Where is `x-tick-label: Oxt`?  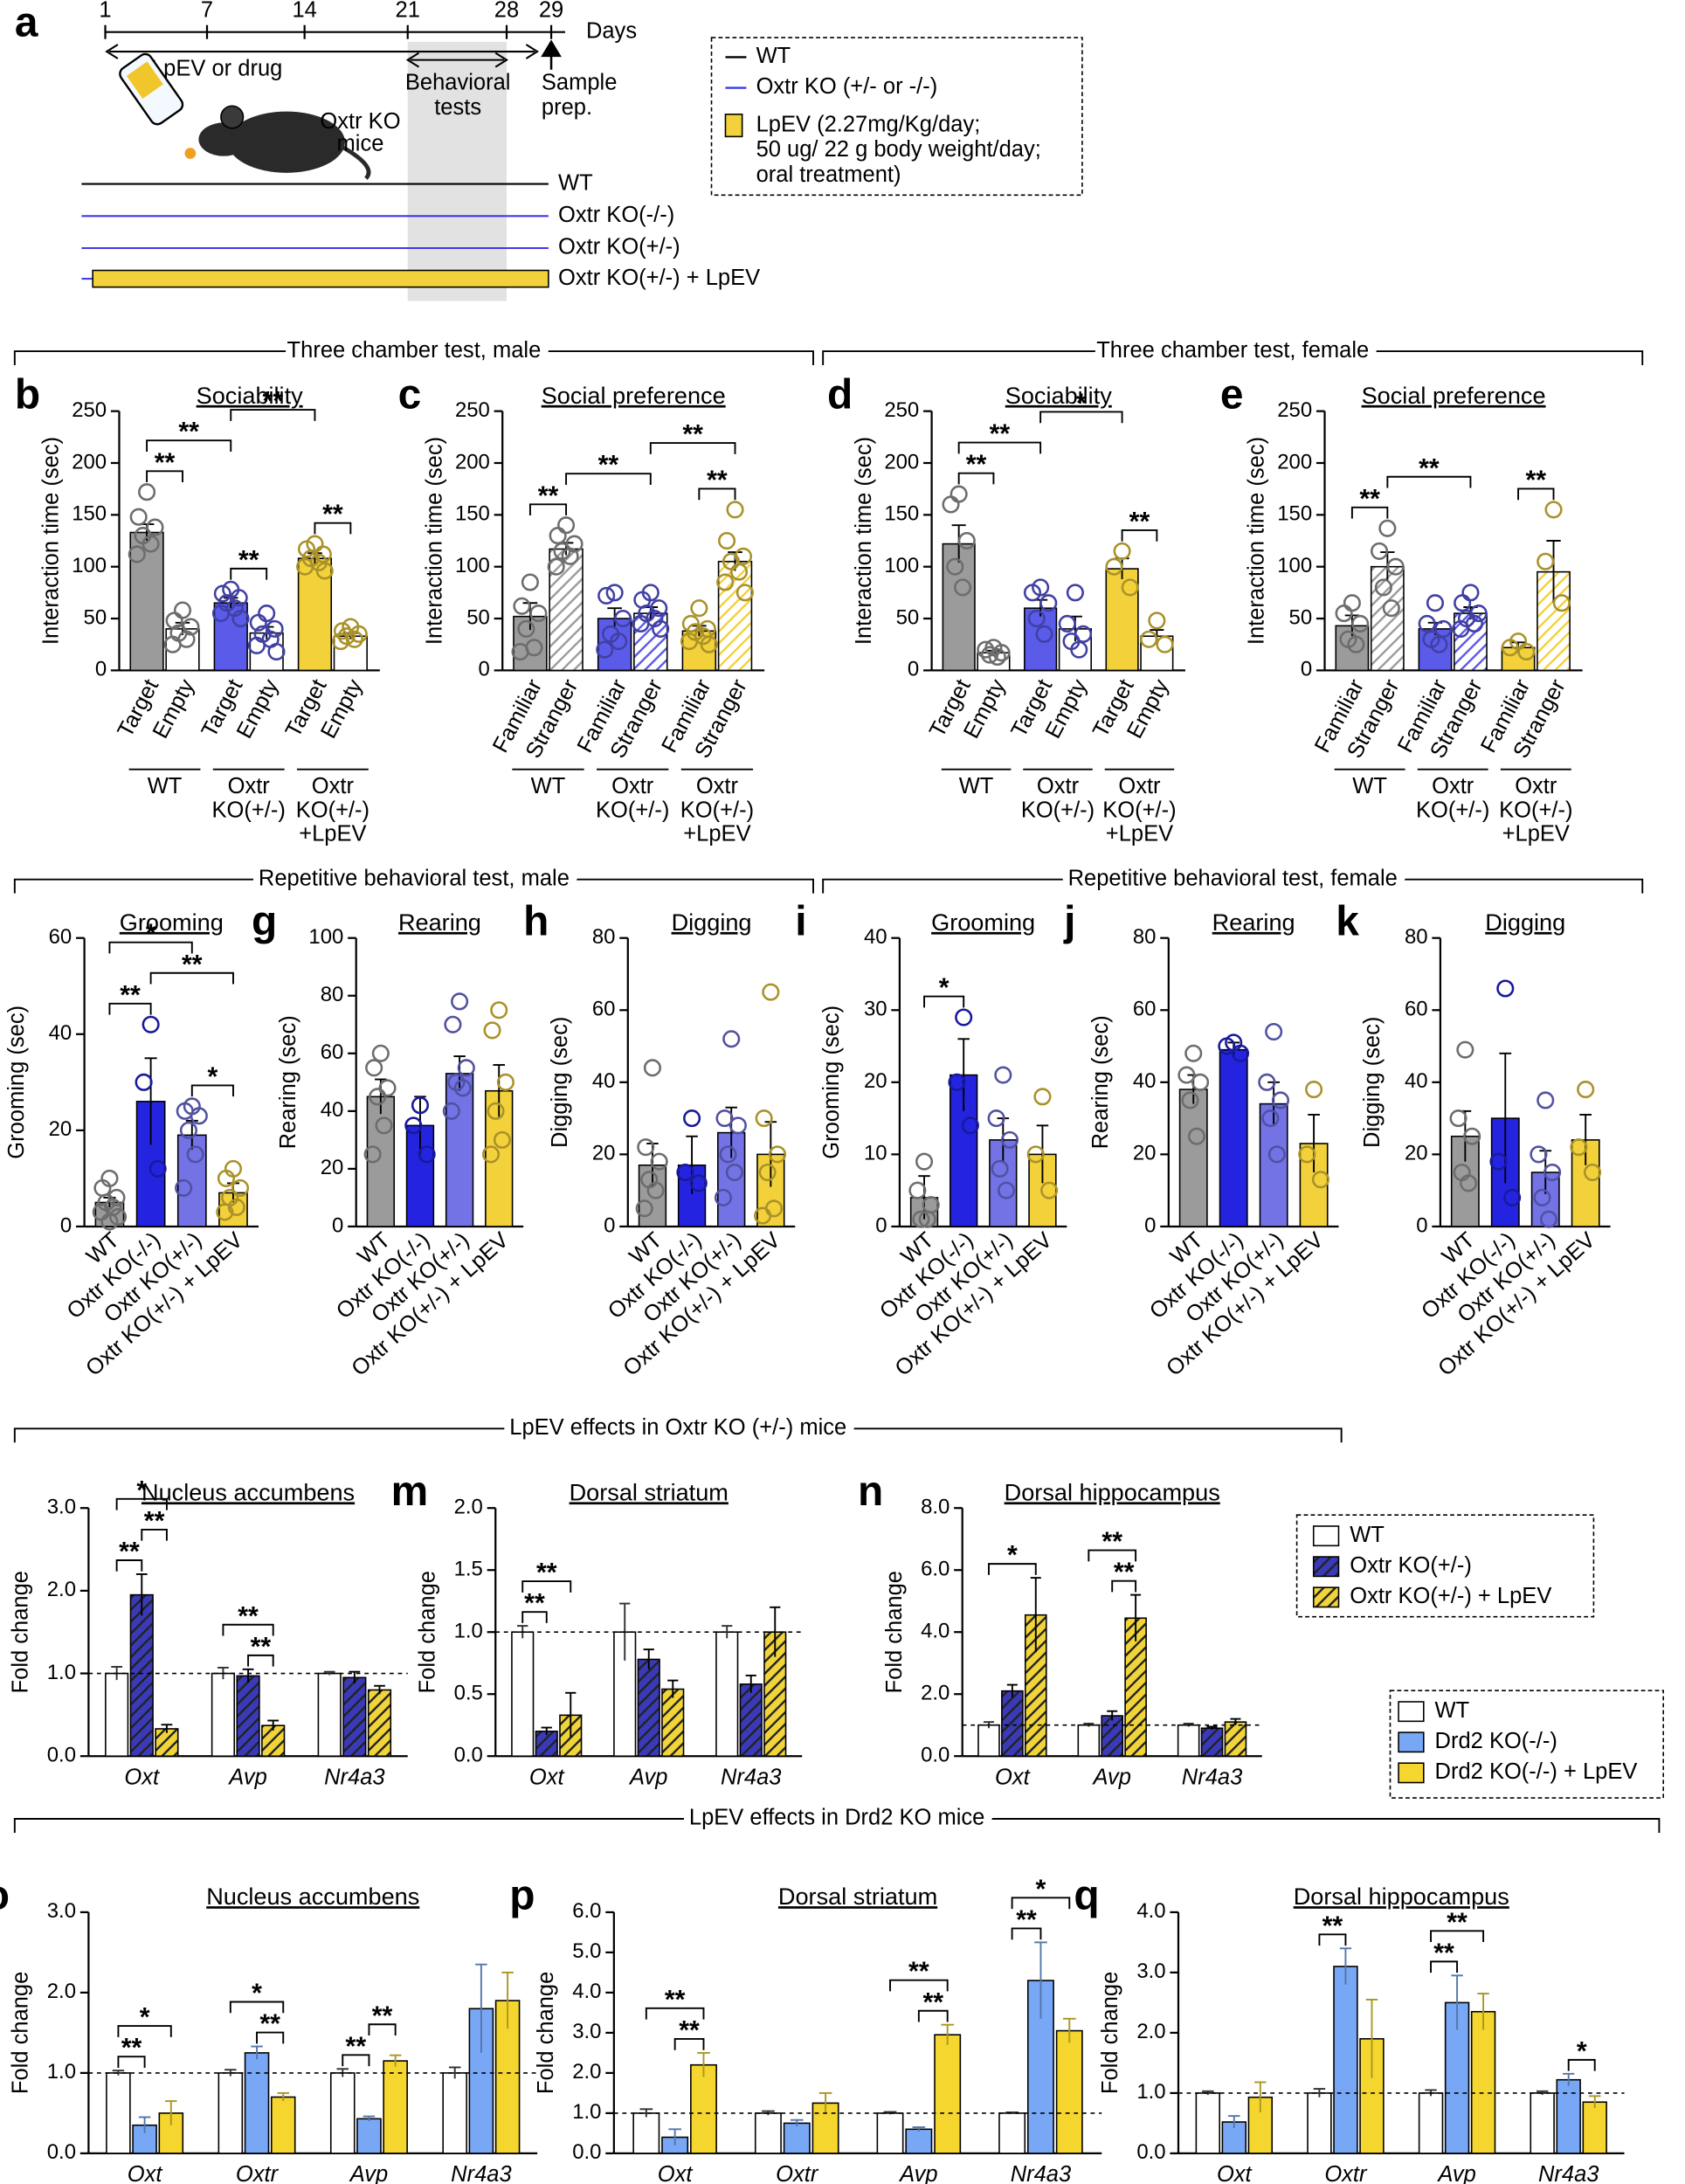
x-tick-label: Oxt is located at coordinates (547, 1777).